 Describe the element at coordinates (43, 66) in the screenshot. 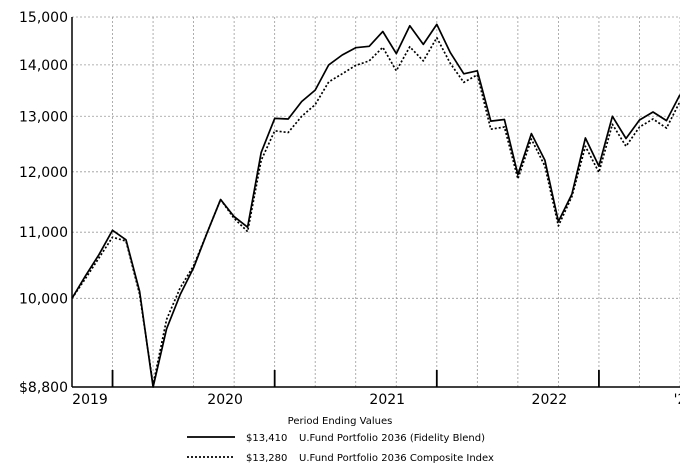

I see `y-tick-label: 14,000` at that location.